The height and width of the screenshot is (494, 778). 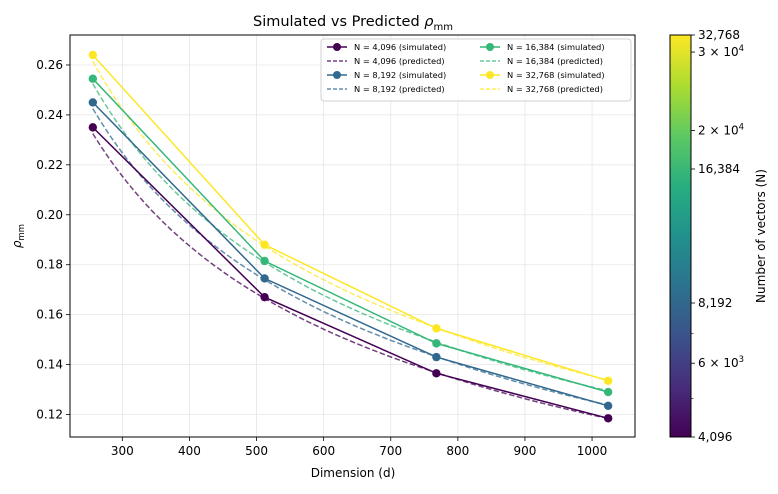 I want to click on y-tick-label: 0.12, so click(x=49, y=415).